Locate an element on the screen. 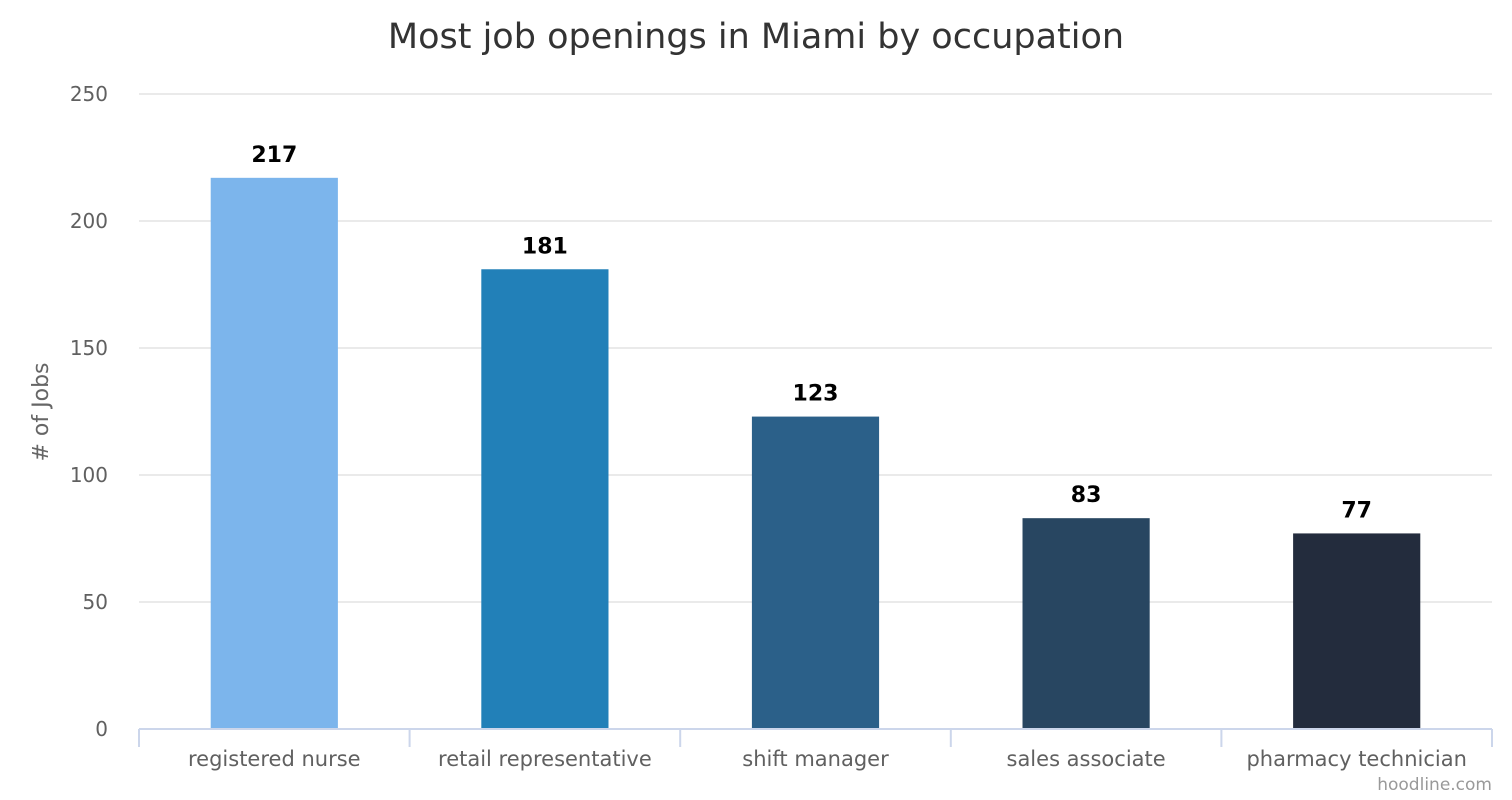 Image resolution: width=1512 pixels, height=800 pixels. x-tick-label: pharmacy technician is located at coordinates (1356, 759).